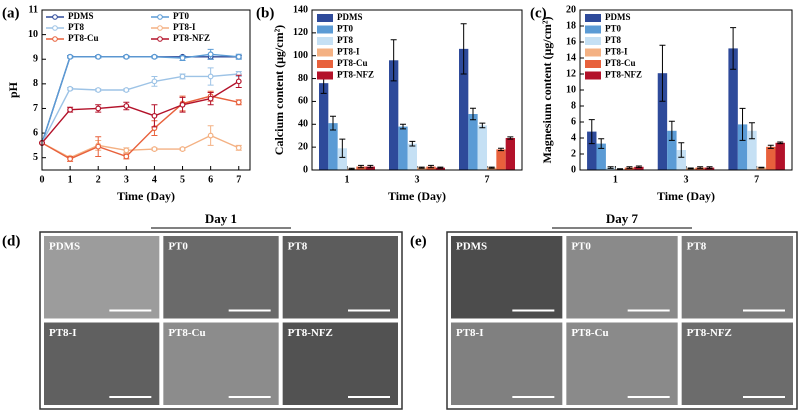 This screenshot has width=800, height=412. I want to click on legend-label: PDMS, so click(350, 17).